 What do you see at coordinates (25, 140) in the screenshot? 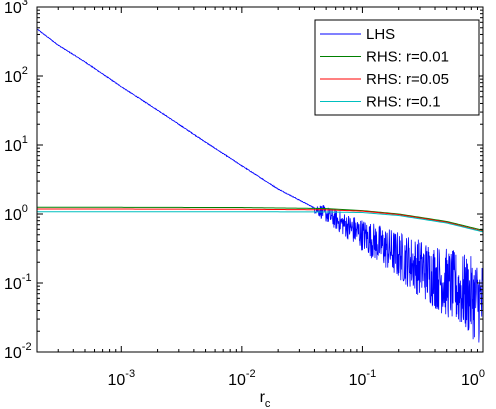
I see `y-tick-label-exponent: 1` at bounding box center [25, 140].